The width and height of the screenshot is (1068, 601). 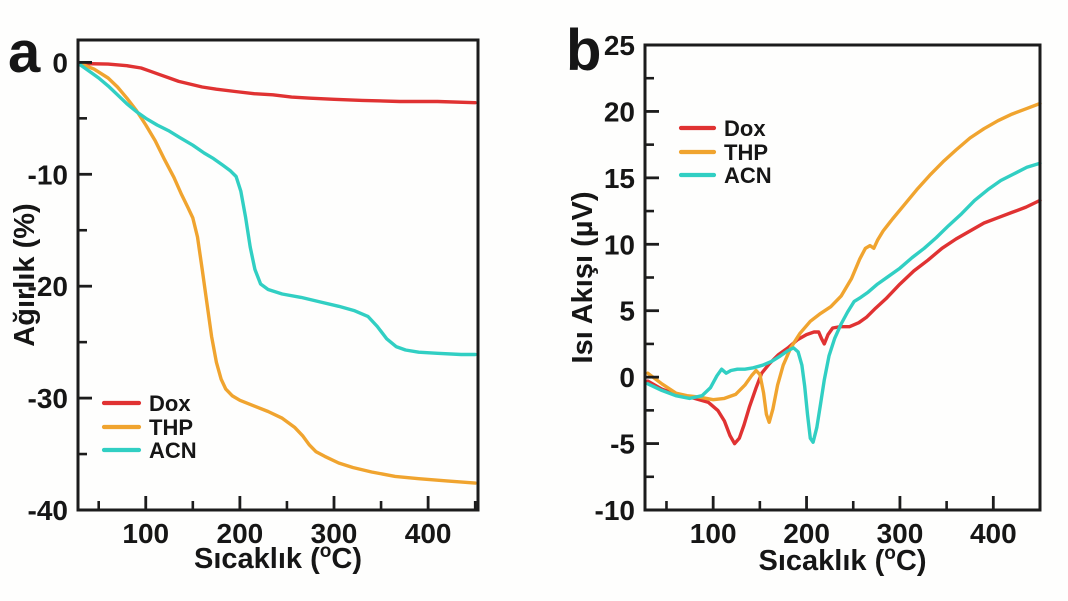 What do you see at coordinates (48, 398) in the screenshot?
I see `y-tick-label: -30` at bounding box center [48, 398].